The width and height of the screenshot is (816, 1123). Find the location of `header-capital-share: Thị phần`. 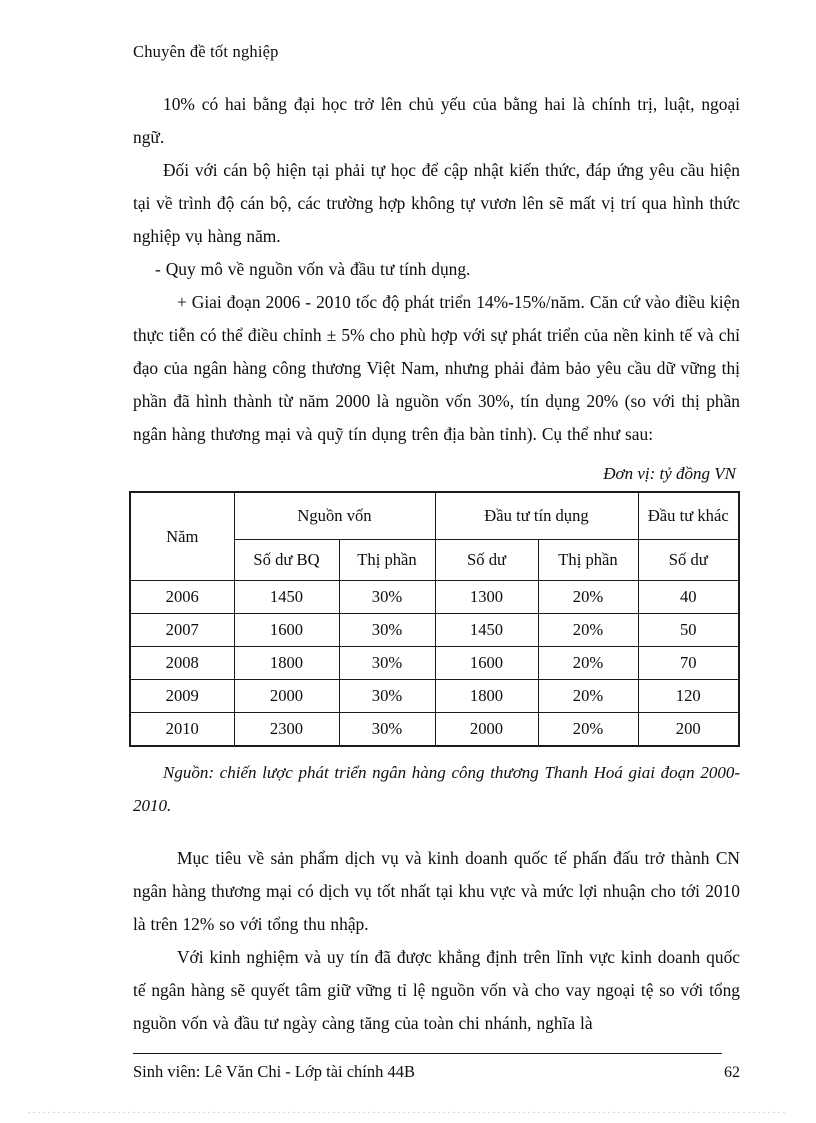

header-capital-share: Thị phần is located at coordinates (387, 559).